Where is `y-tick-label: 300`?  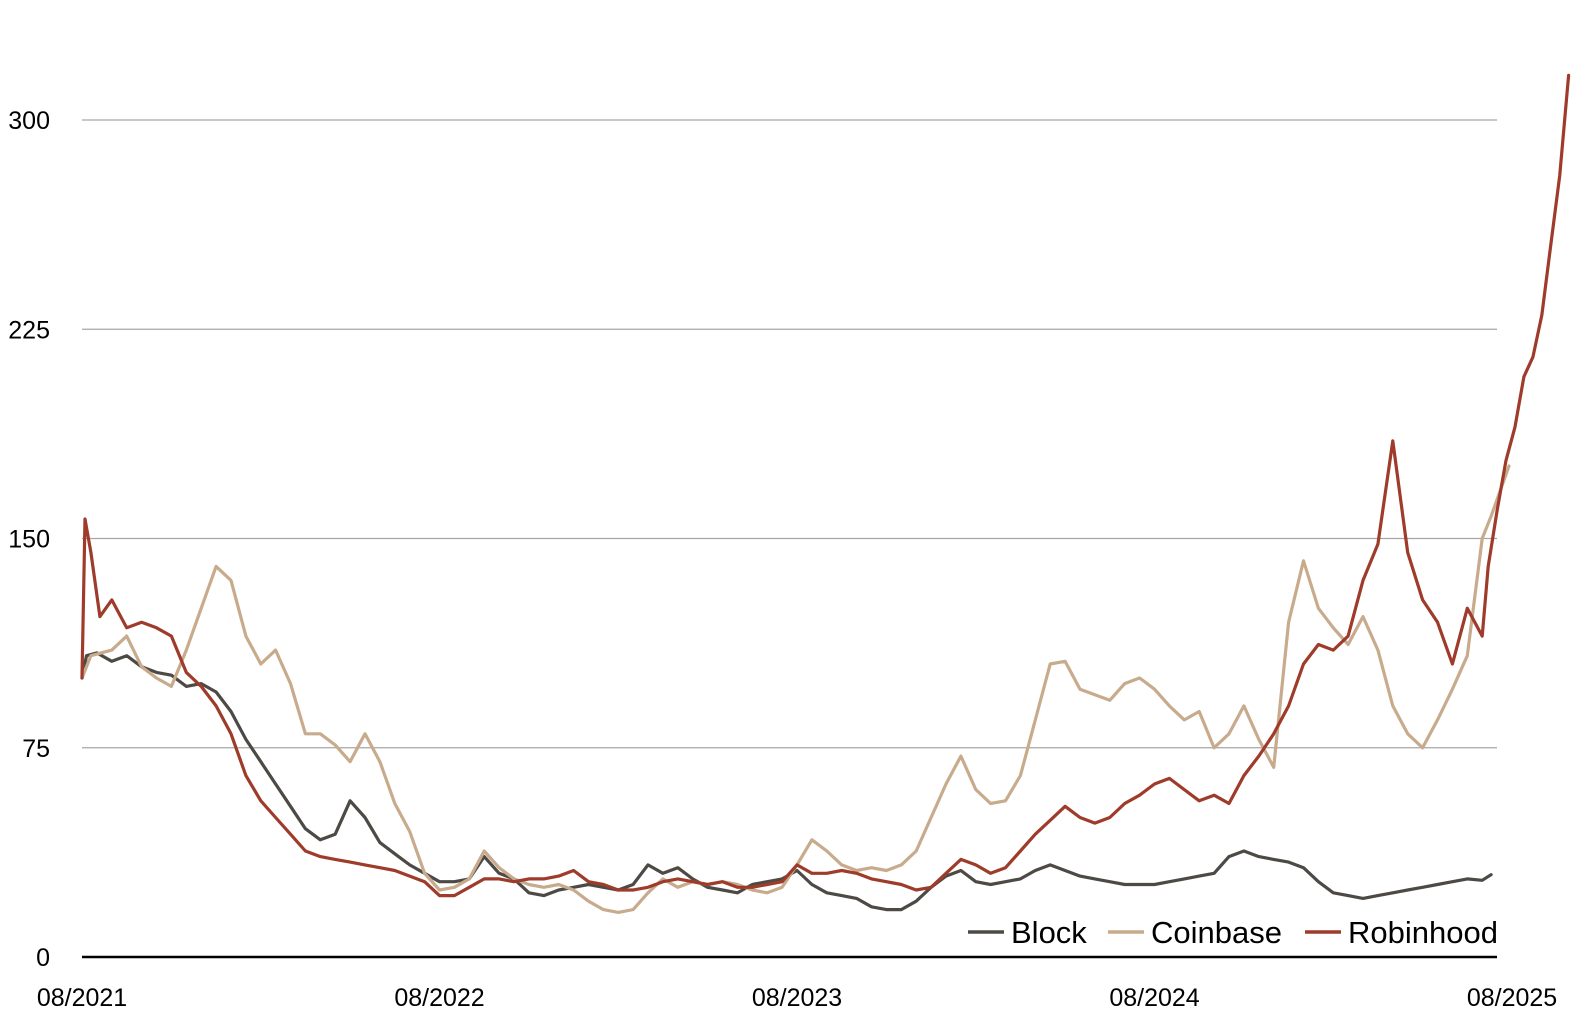 y-tick-label: 300 is located at coordinates (29, 121).